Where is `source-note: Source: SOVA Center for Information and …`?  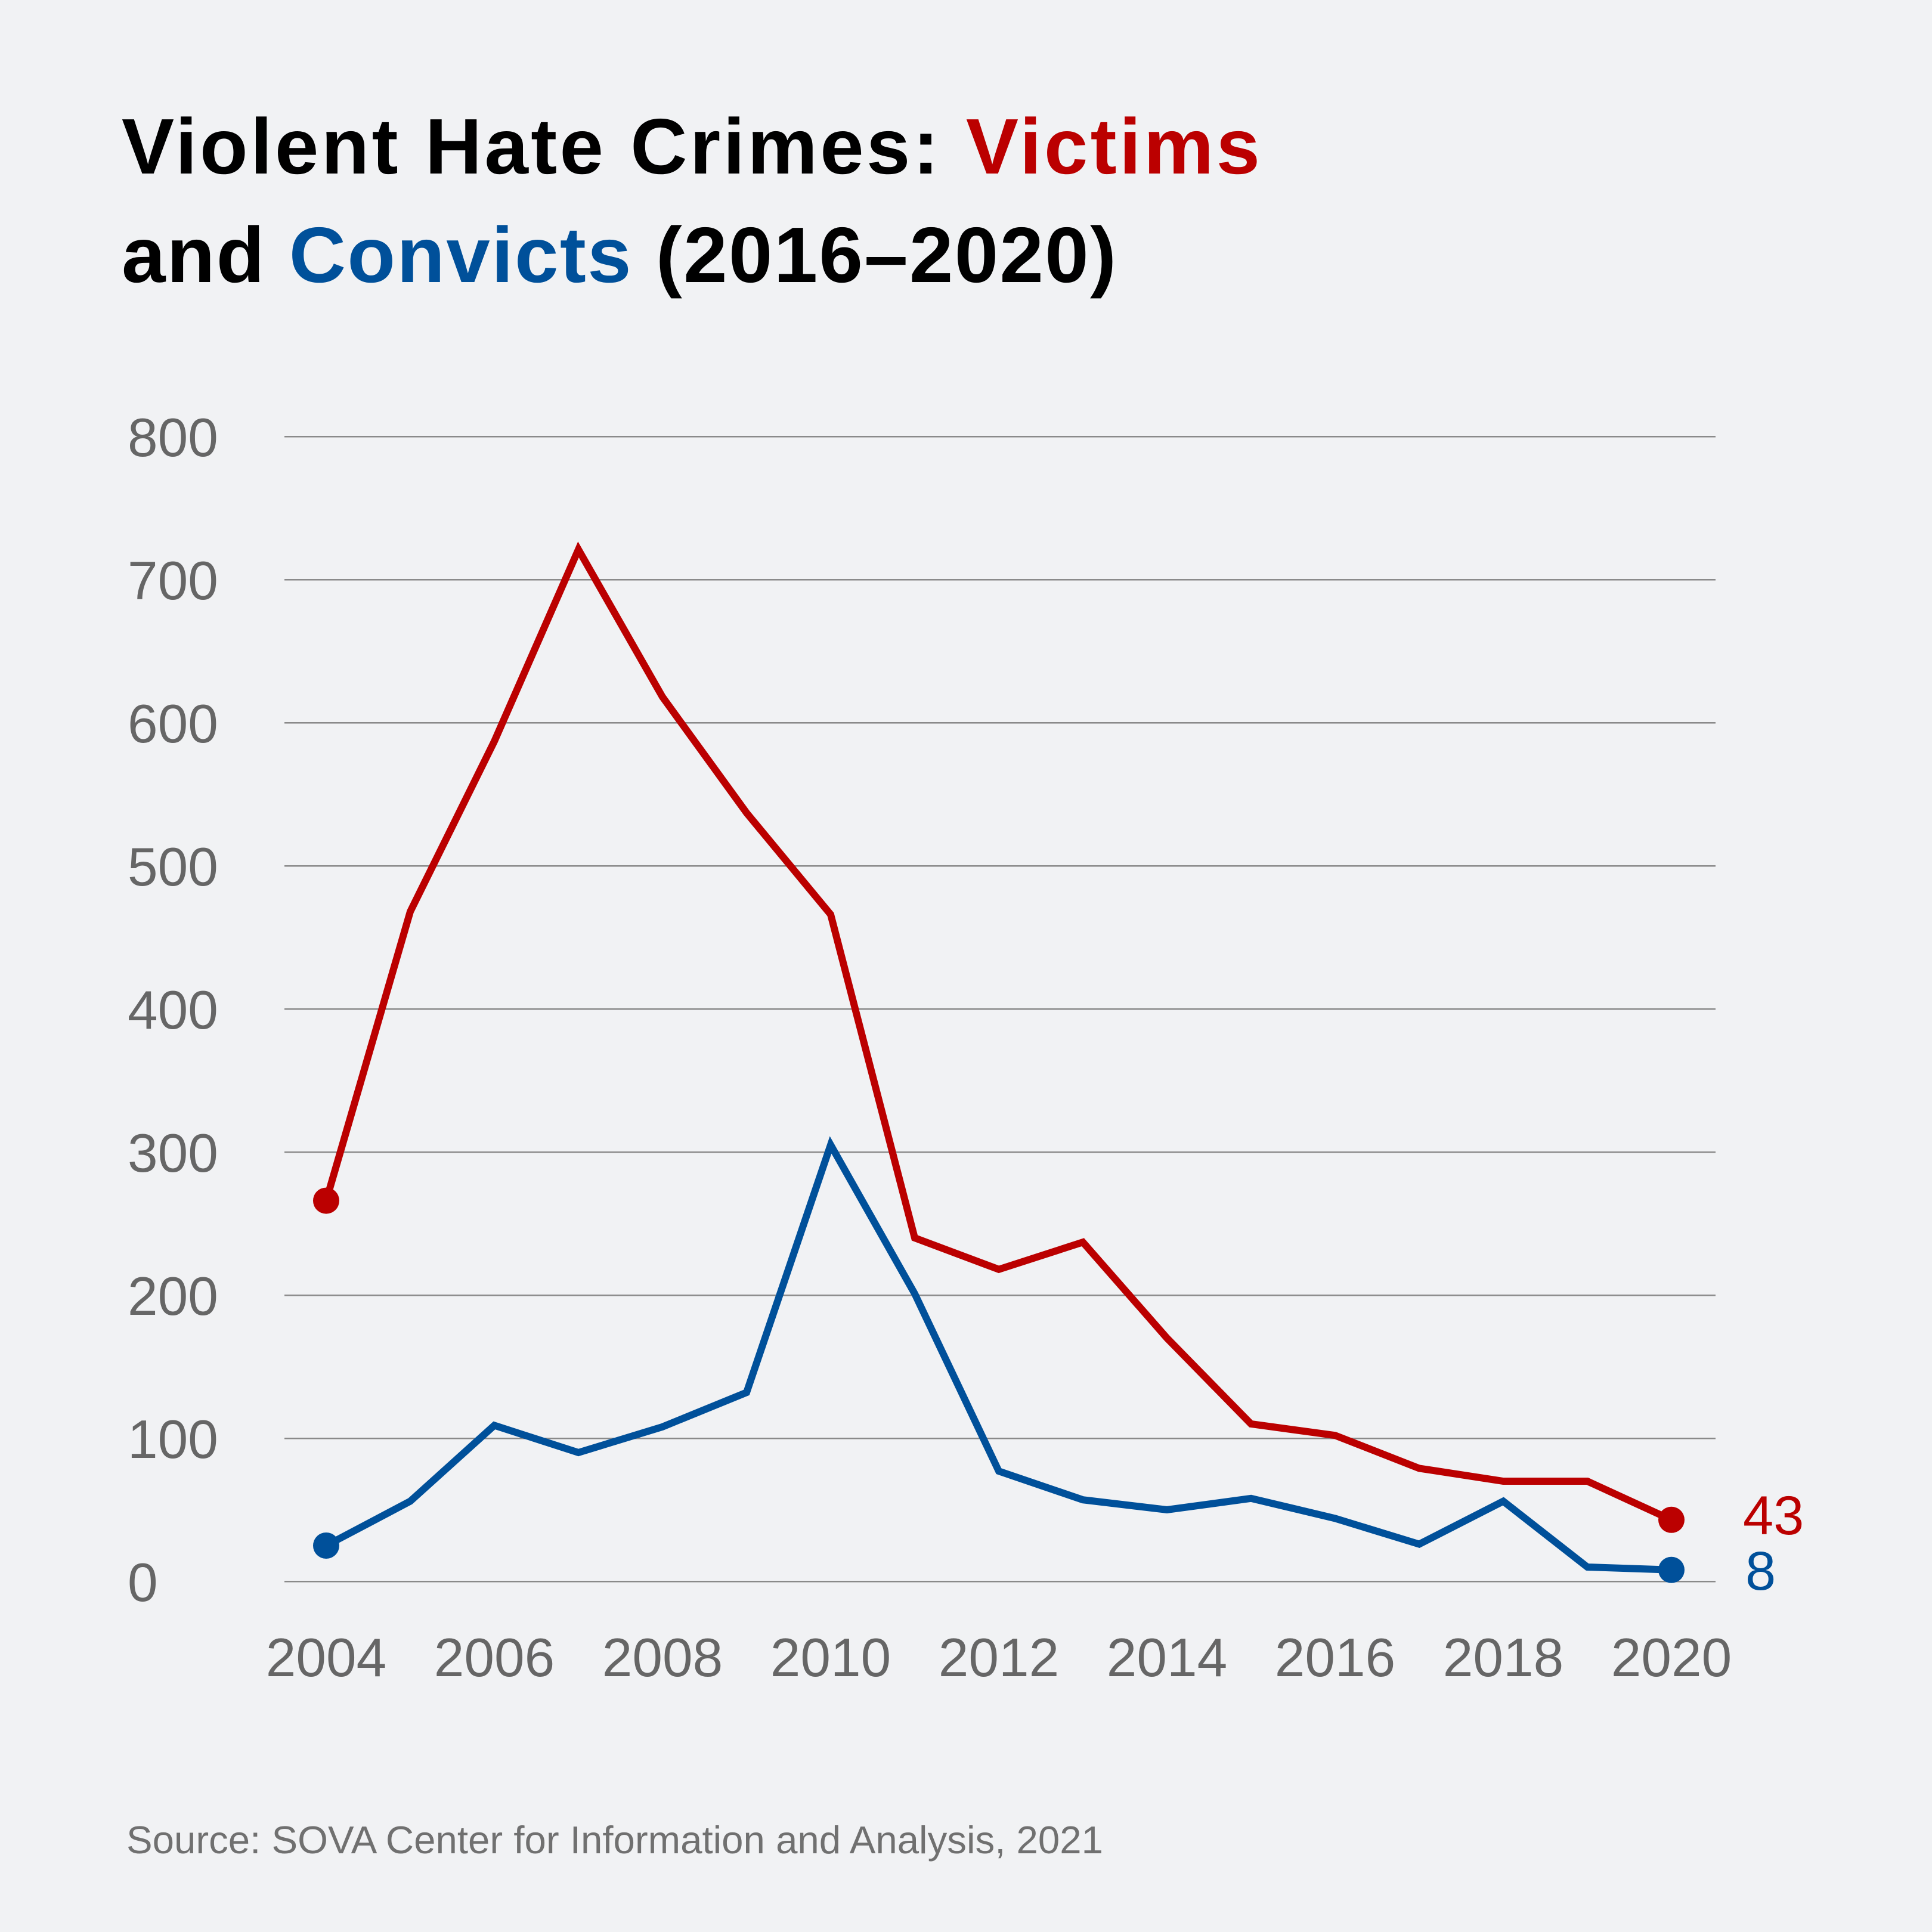 source-note: Source: SOVA Center for Information and … is located at coordinates (614, 1840).